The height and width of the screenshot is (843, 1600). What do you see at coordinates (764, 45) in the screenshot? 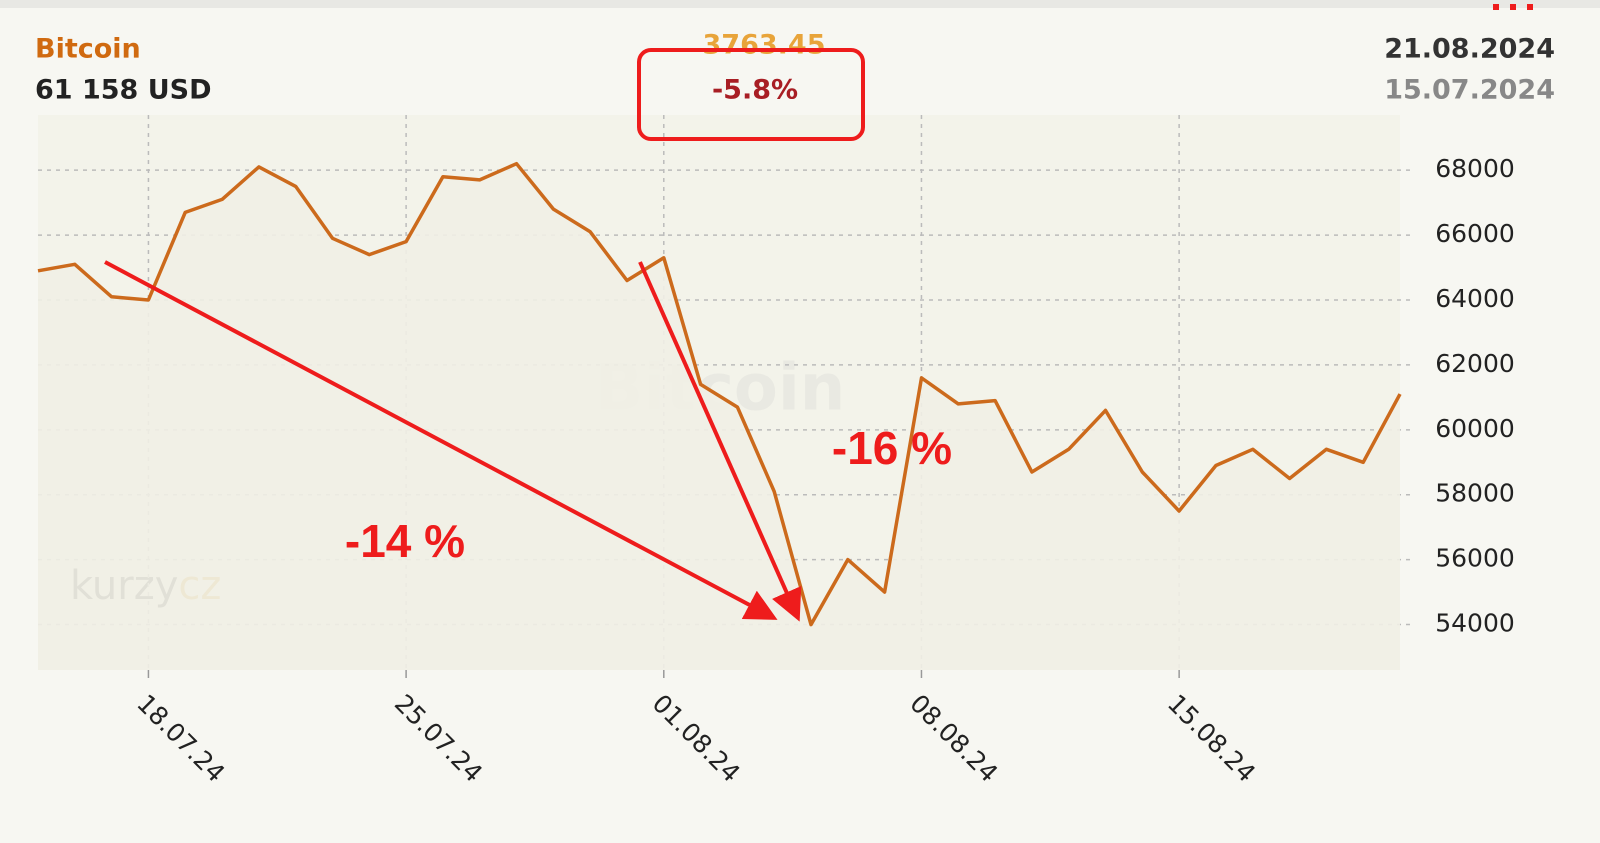
I see `price-change: 3763.45` at bounding box center [764, 45].